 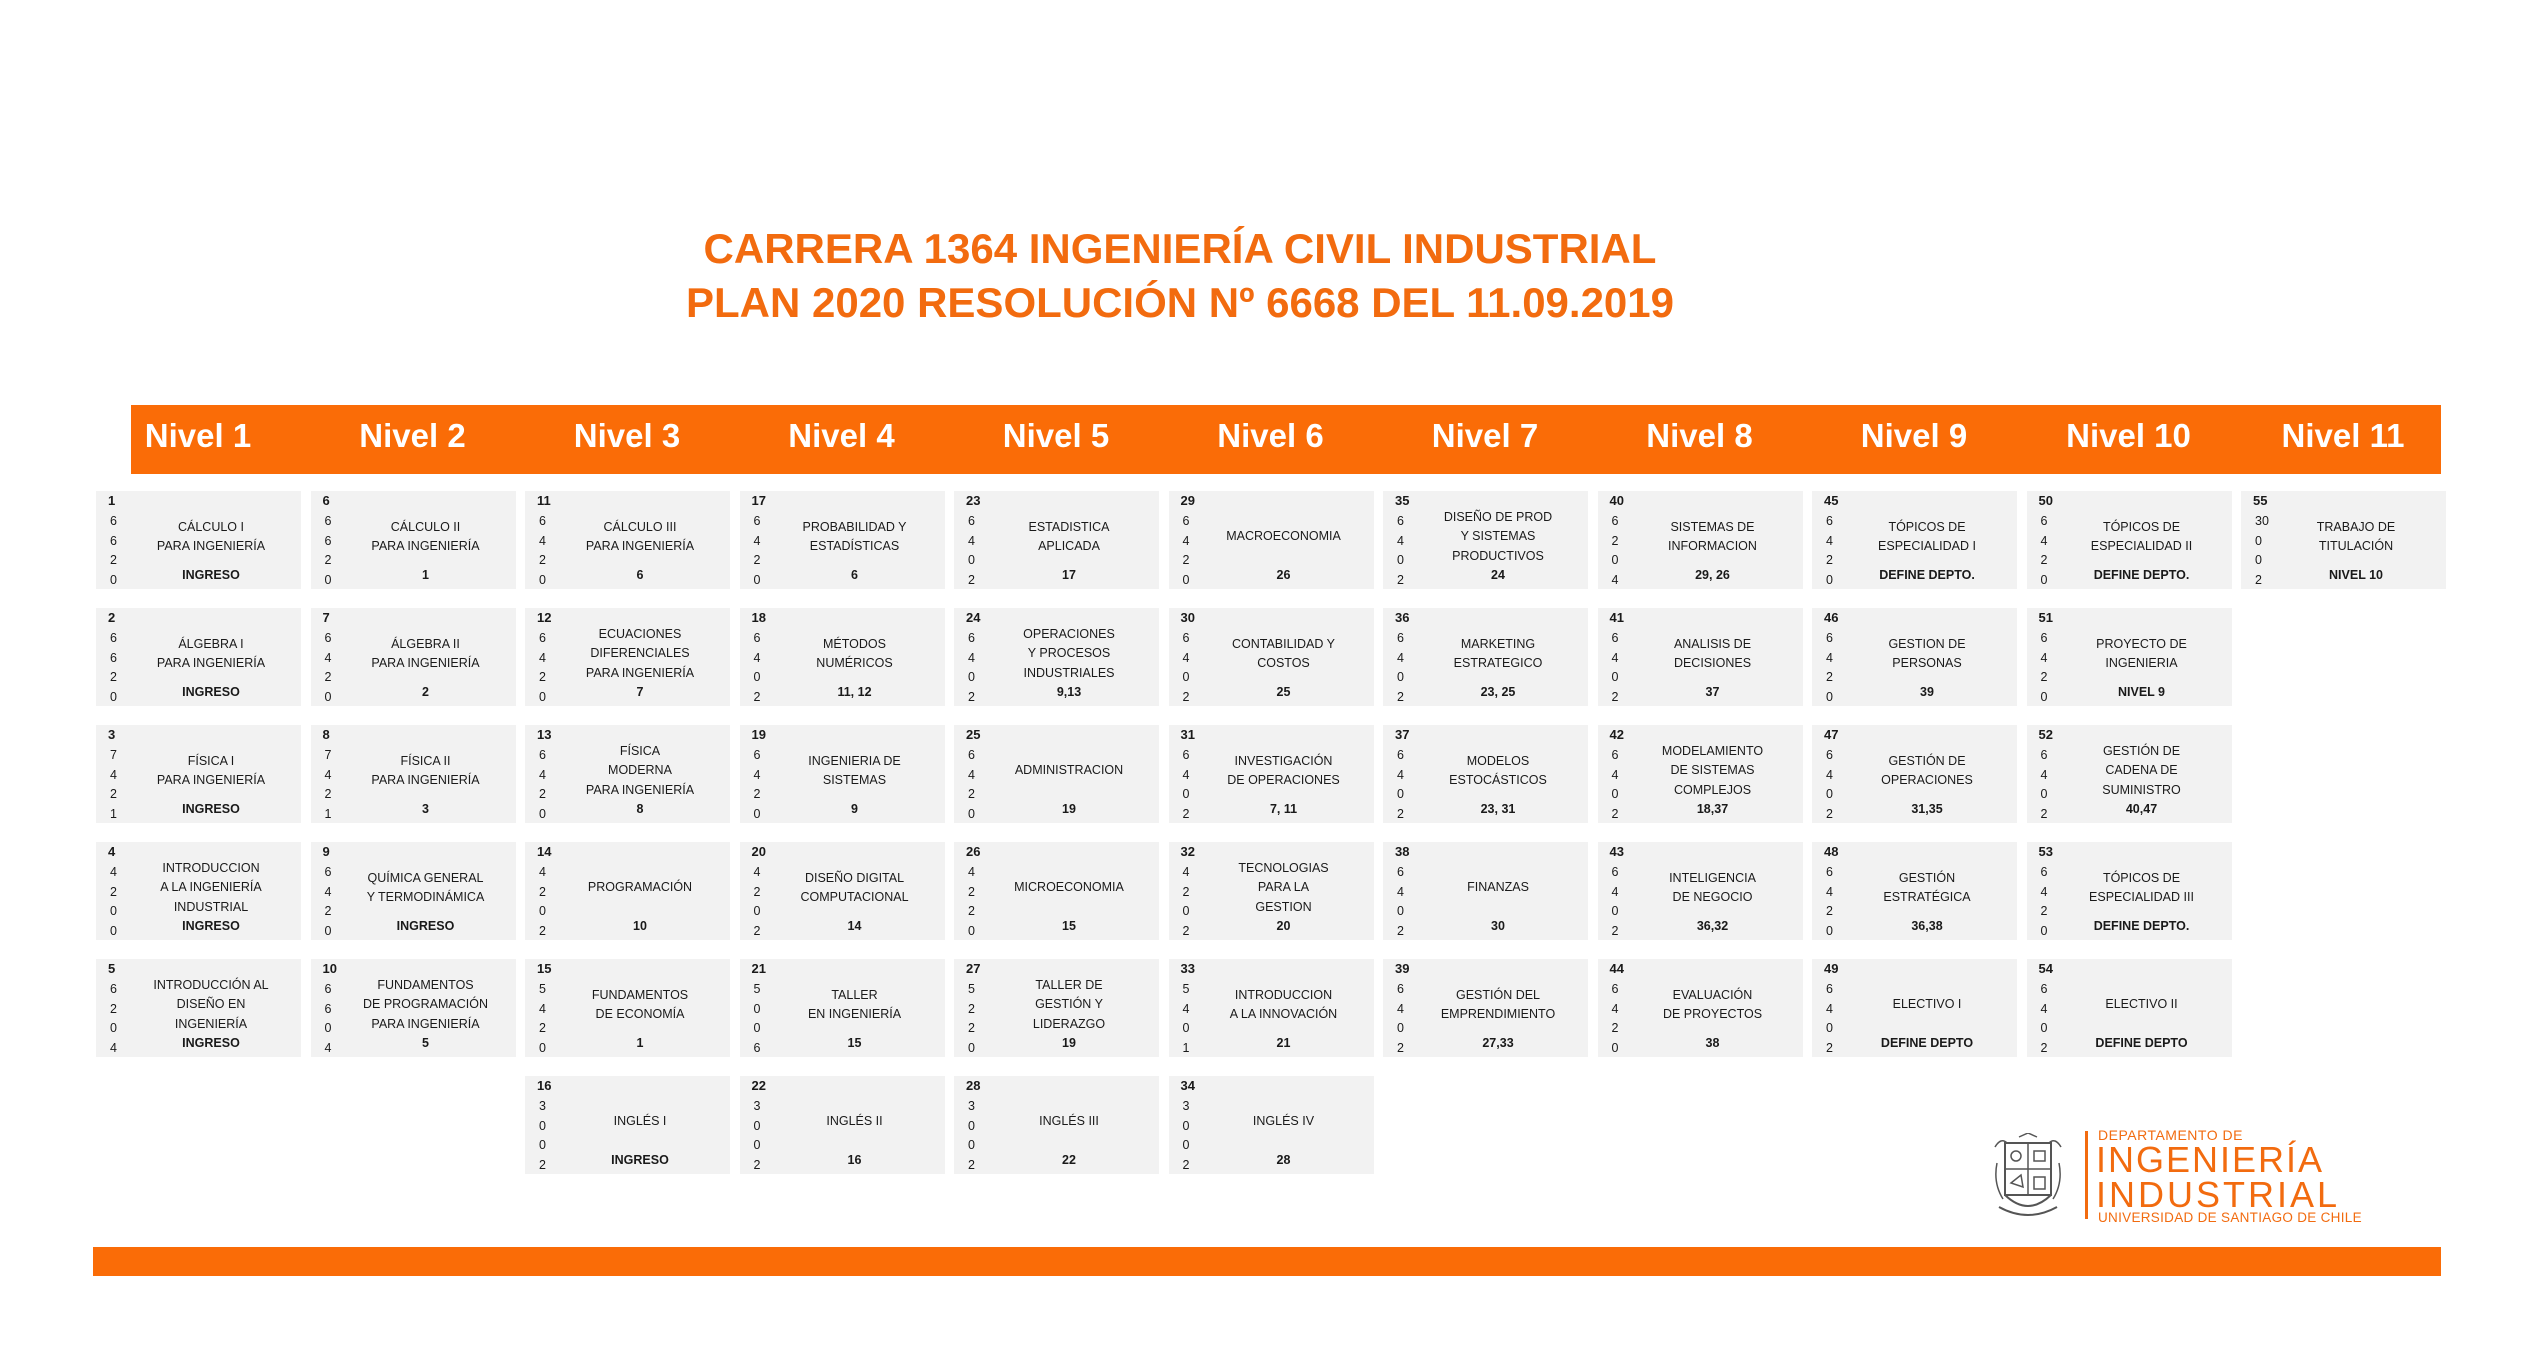 I want to click on course-stat: 1, so click(x=328, y=813).